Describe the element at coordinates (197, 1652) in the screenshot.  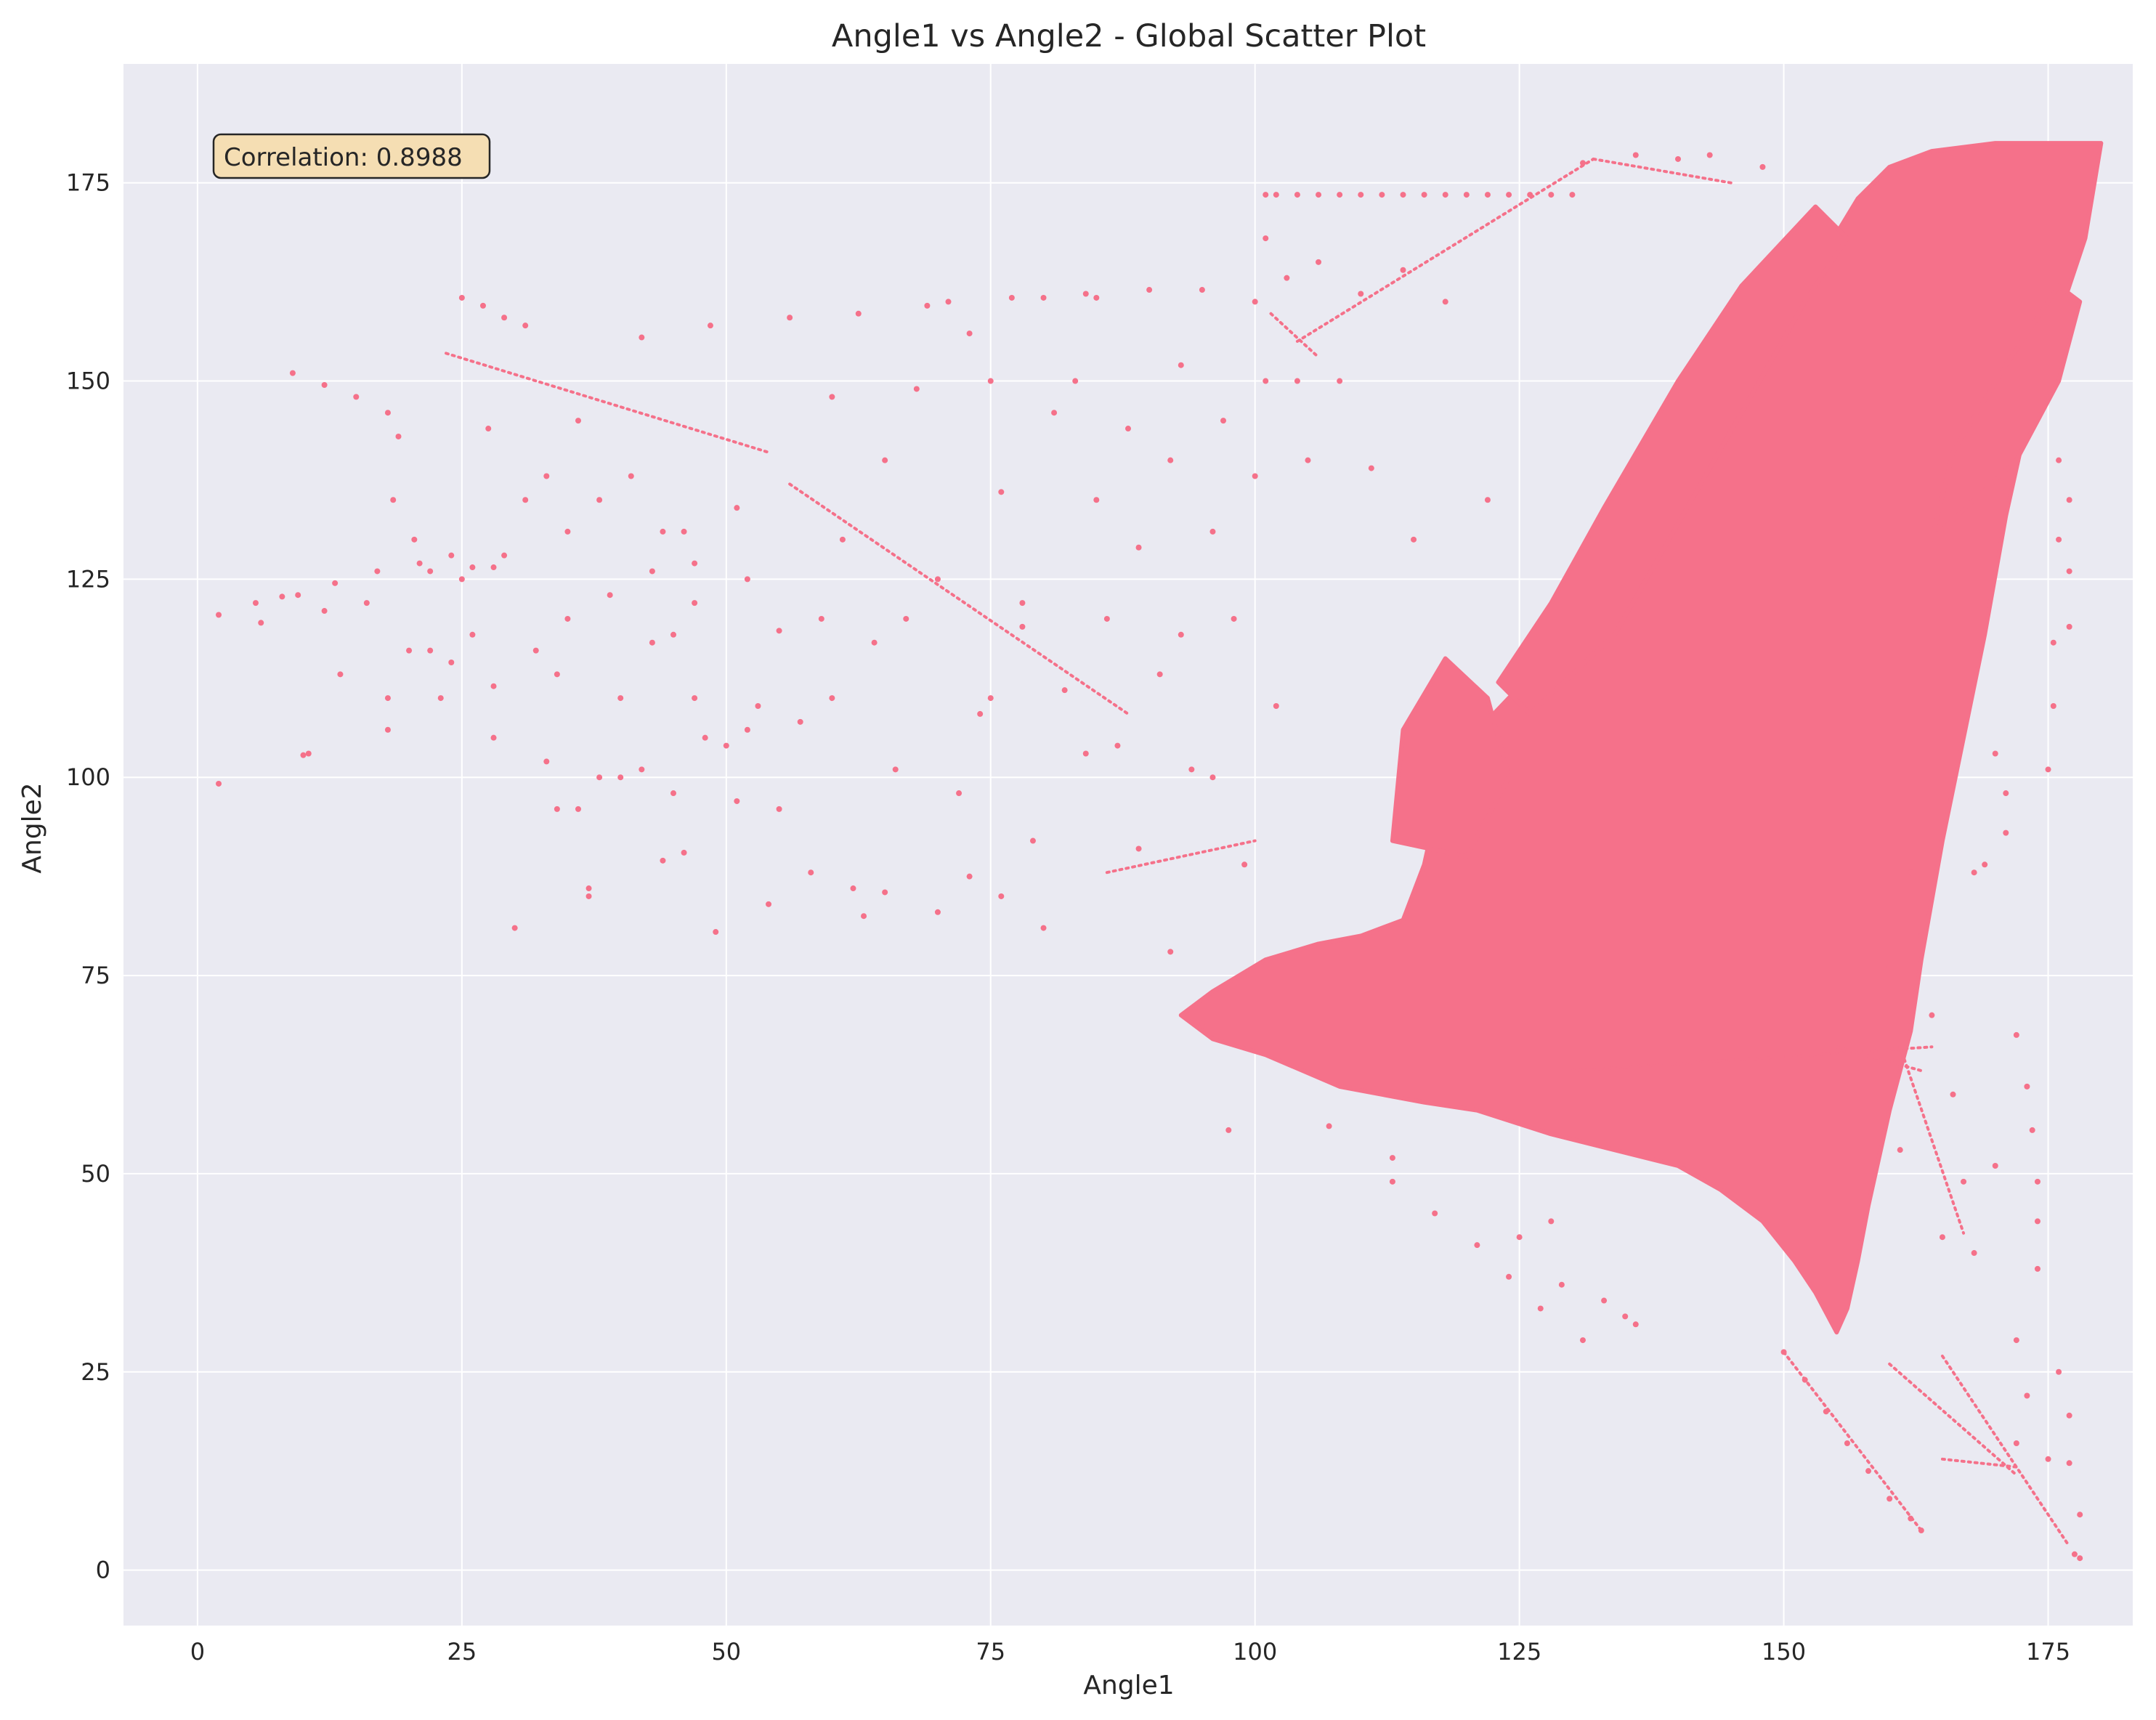
I see `x-tick-label: 0` at that location.